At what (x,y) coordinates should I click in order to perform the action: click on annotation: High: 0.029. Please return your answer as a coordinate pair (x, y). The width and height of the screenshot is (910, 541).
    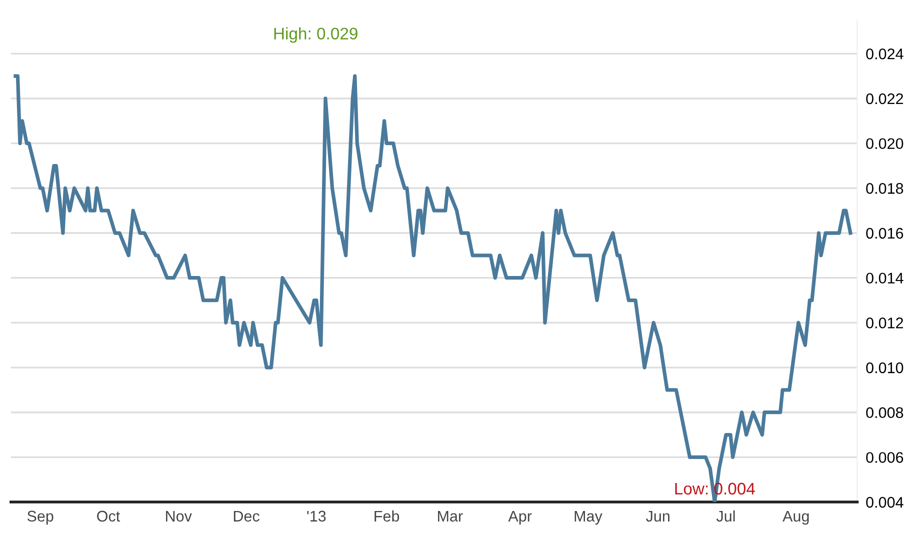
    Looking at the image, I should click on (316, 35).